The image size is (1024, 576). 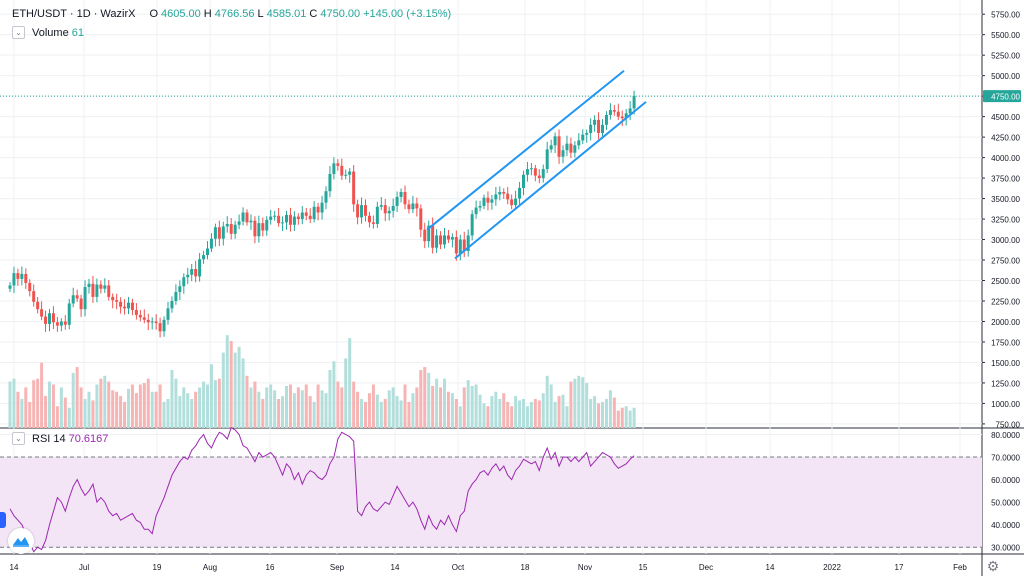 I want to click on trend-channel, so click(x=536, y=164).